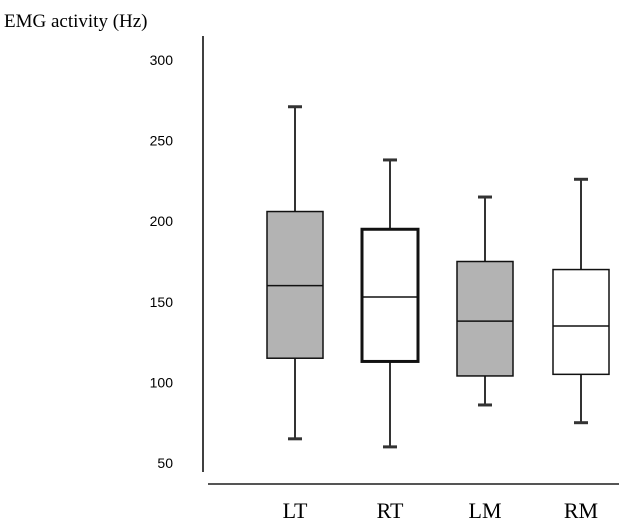  I want to click on y-tick-label: 300, so click(162, 60).